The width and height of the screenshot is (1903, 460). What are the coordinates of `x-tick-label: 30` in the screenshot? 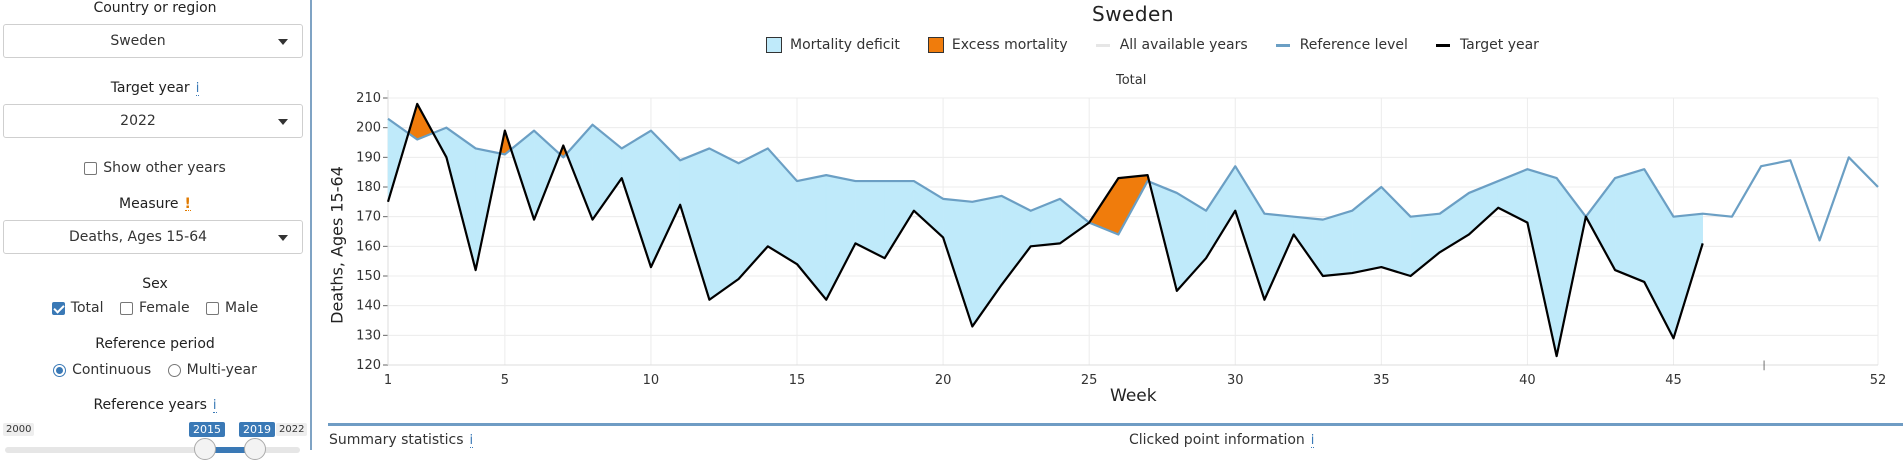 It's located at (1235, 380).